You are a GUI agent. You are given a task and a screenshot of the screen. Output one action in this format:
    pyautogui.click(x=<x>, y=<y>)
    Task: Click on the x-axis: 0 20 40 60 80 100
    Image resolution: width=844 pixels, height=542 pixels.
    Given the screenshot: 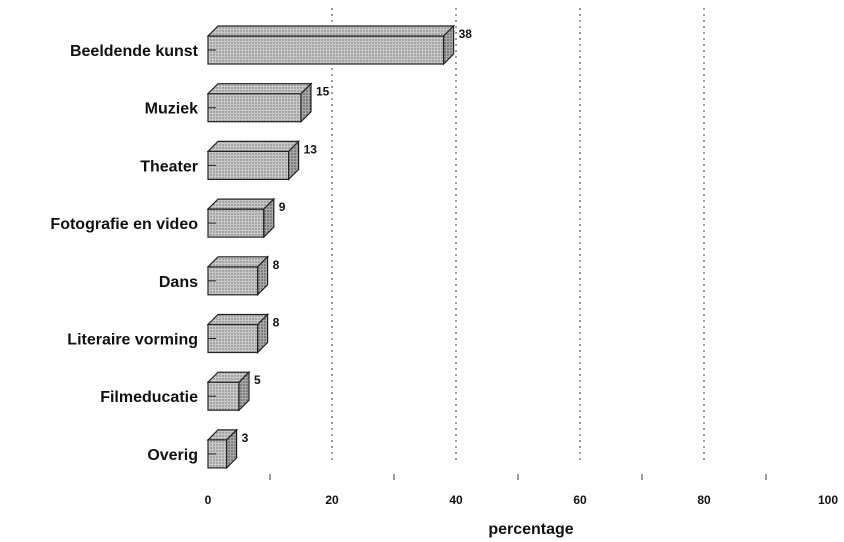 What is the action you would take?
    pyautogui.click(x=521, y=490)
    